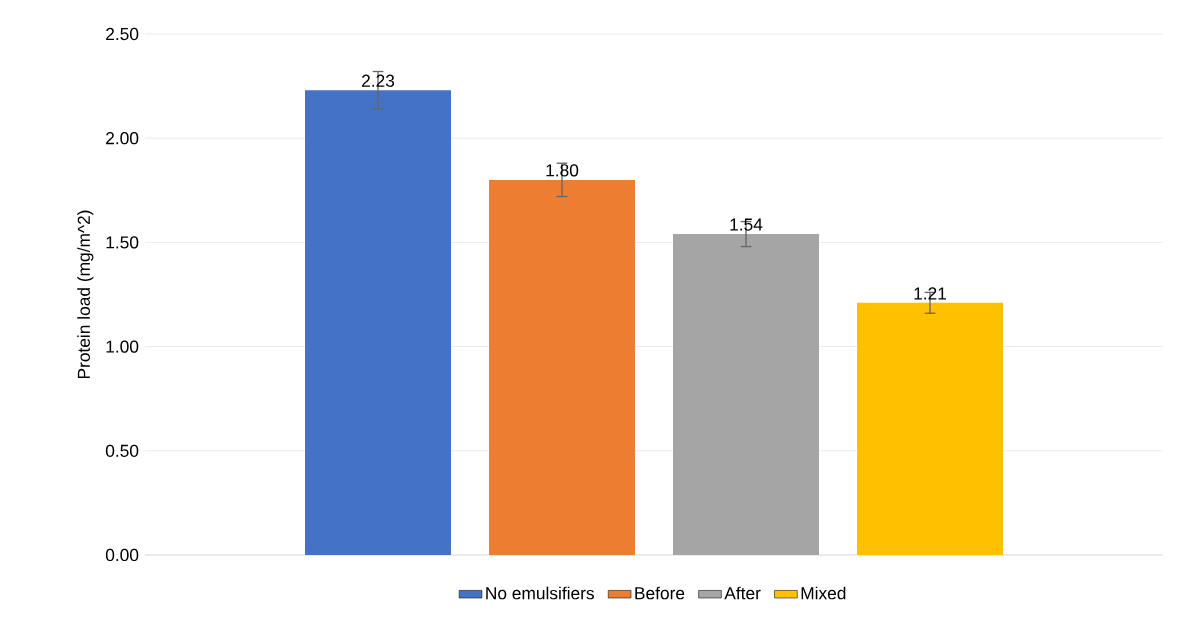  What do you see at coordinates (823, 593) in the screenshot?
I see `legend-label: Mixed` at bounding box center [823, 593].